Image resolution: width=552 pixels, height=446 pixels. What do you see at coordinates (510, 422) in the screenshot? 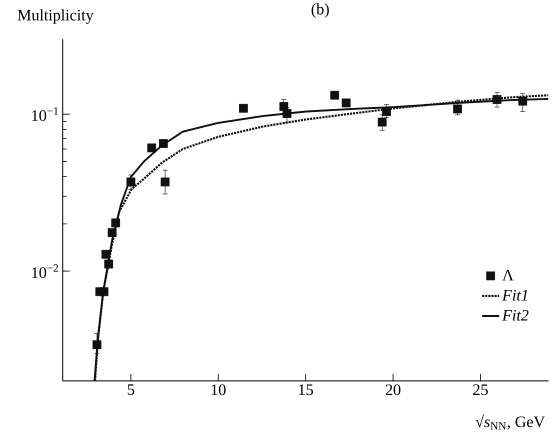
I see `x-axis-title: √s$_{NN}$, GeV` at bounding box center [510, 422].